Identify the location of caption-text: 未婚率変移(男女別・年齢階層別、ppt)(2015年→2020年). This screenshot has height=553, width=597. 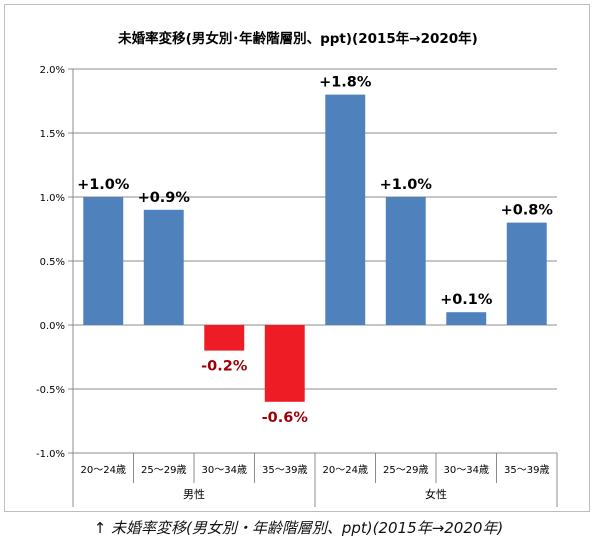
(305, 528).